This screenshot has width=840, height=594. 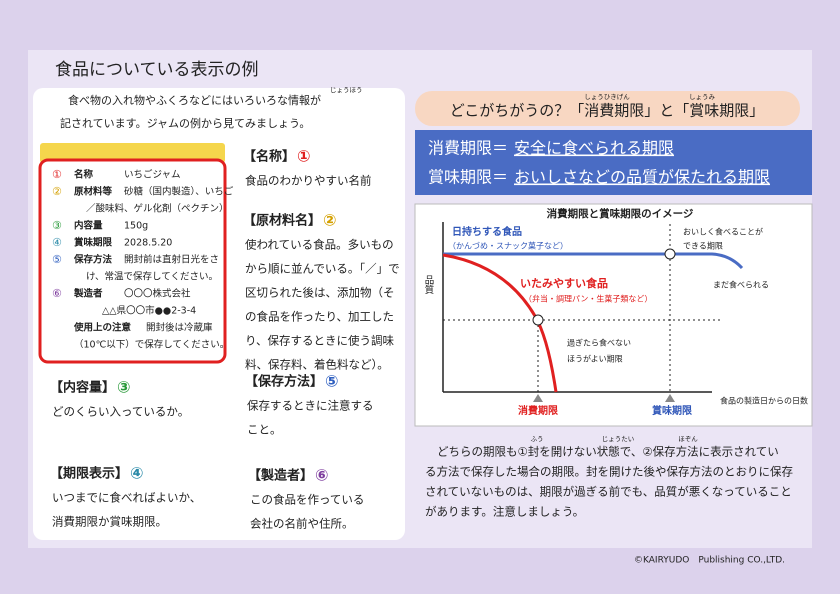 What do you see at coordinates (564, 283) in the screenshot?
I see `red-name: いたみやすい食品` at bounding box center [564, 283].